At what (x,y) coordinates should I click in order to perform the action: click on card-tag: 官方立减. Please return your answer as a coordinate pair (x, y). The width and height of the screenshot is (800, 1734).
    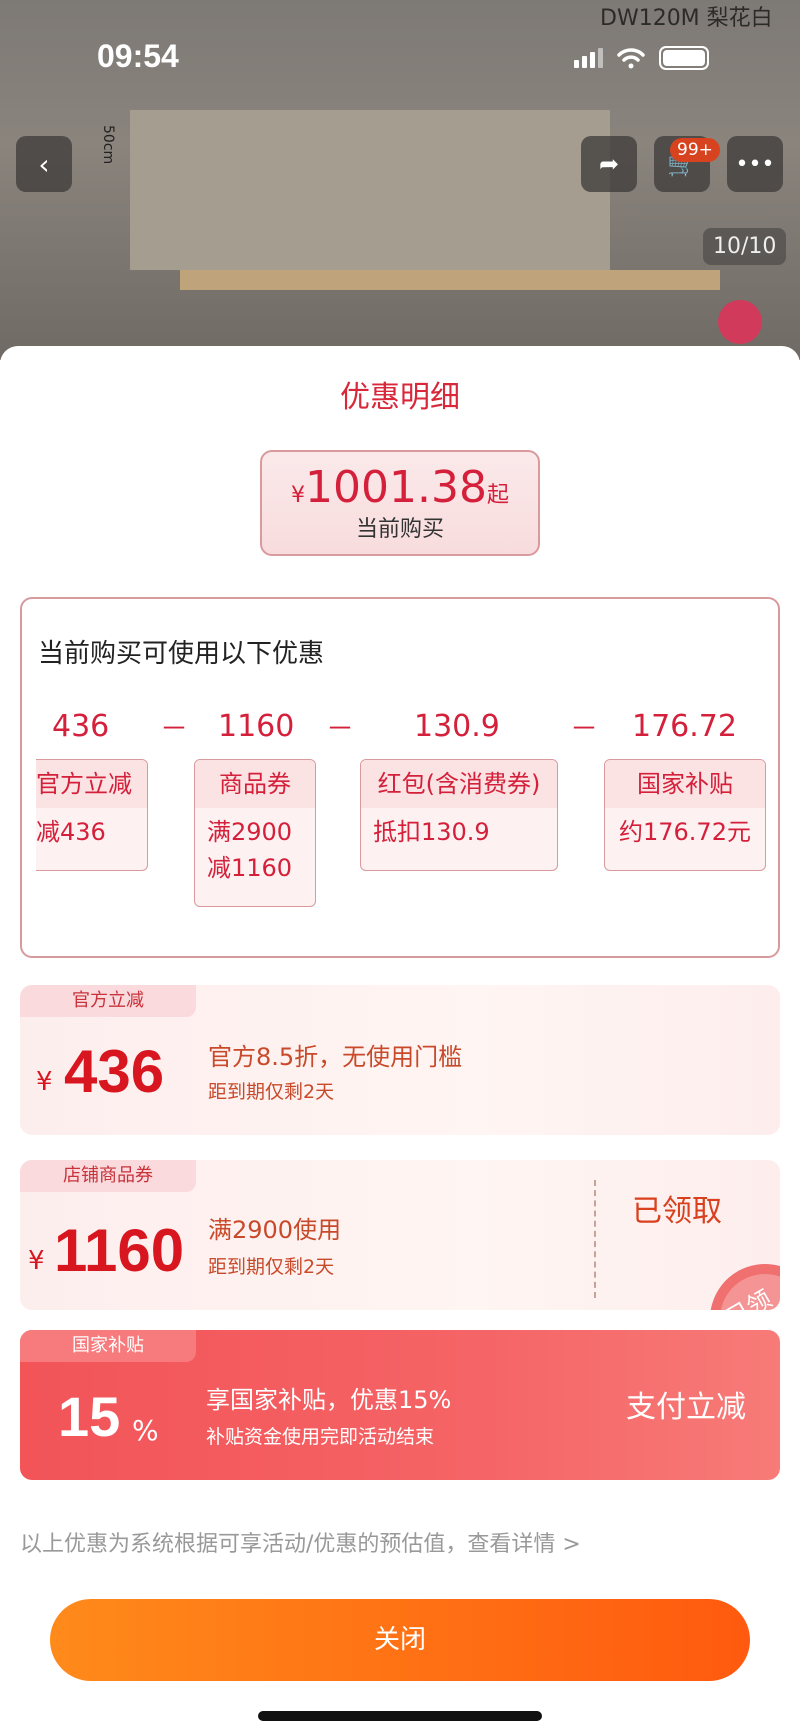
    Looking at the image, I should click on (108, 1001).